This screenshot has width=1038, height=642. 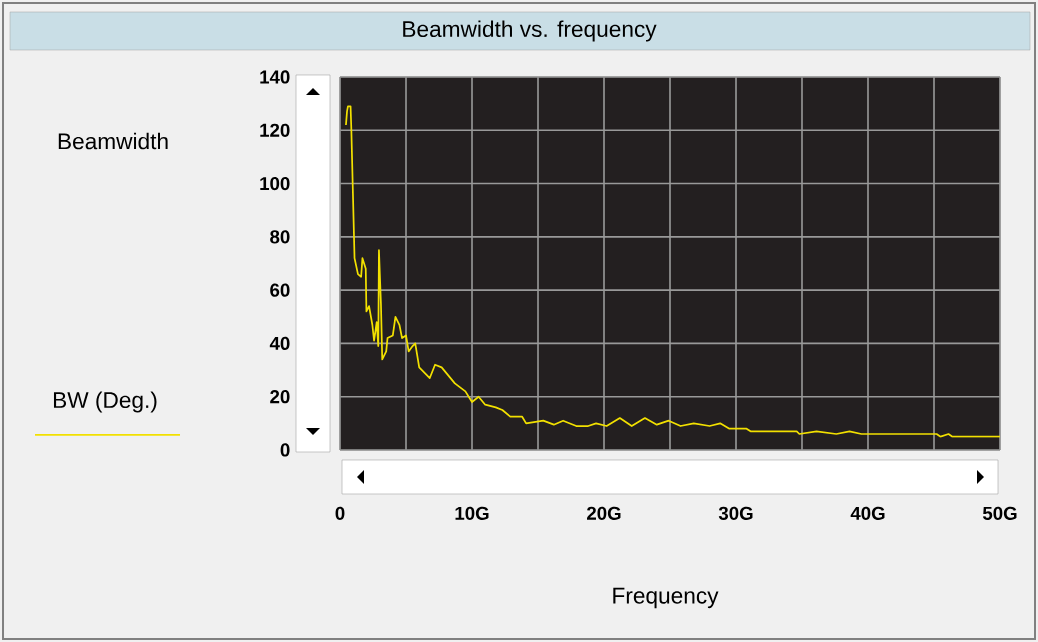 I want to click on x-tick-label: 20G, so click(x=604, y=513).